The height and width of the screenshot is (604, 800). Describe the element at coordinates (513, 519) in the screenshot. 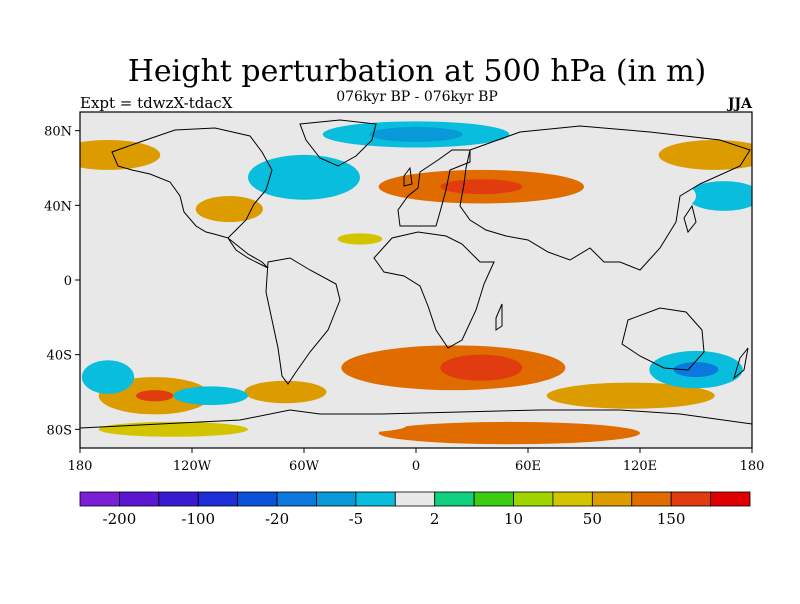

I see `colorbar-label-5: 10` at that location.